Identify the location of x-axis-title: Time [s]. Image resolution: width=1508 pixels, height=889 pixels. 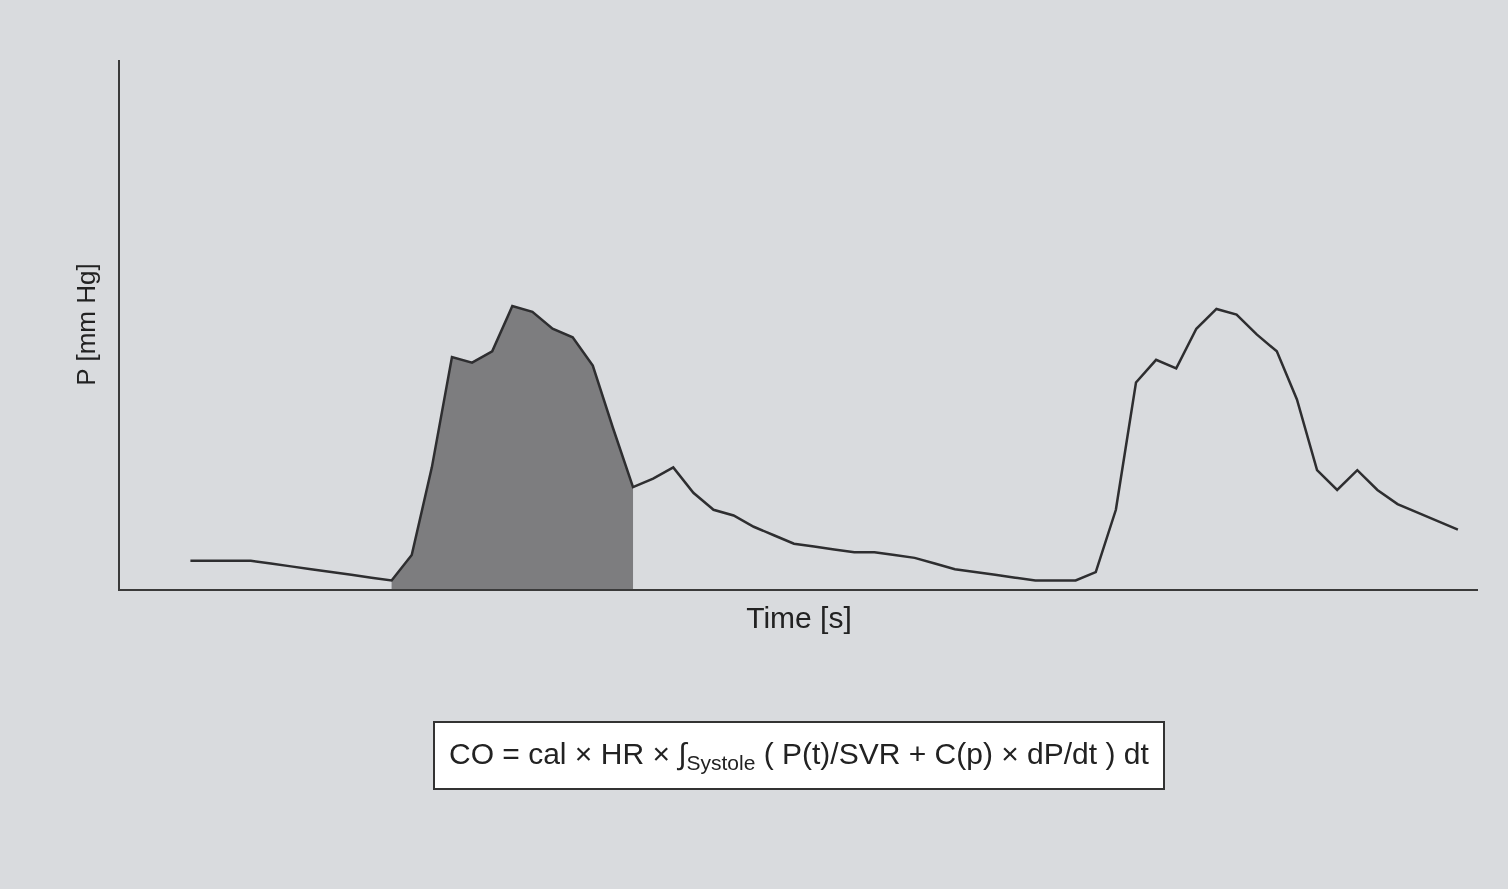
(799, 618).